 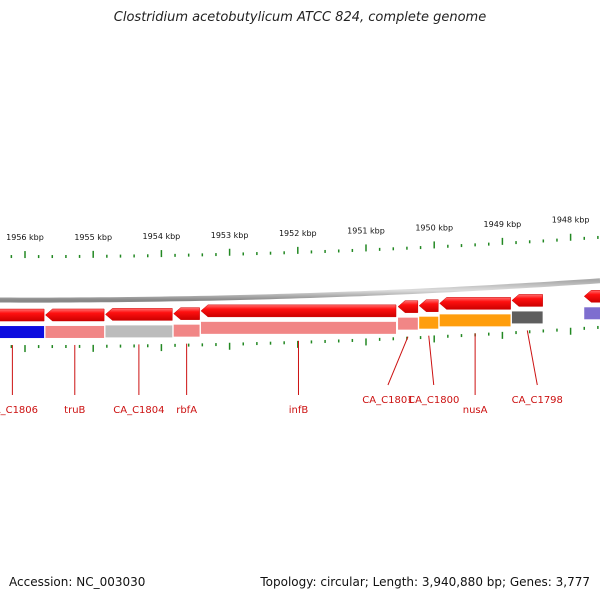 What do you see at coordinates (74, 410) in the screenshot?
I see `gene-label: truB` at bounding box center [74, 410].